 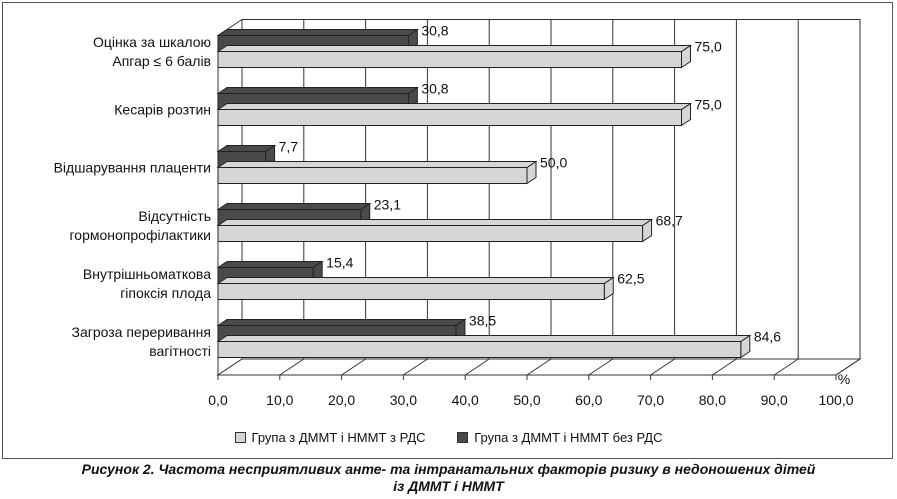 I want to click on category-label: Загроза переривання, so click(x=141, y=332).